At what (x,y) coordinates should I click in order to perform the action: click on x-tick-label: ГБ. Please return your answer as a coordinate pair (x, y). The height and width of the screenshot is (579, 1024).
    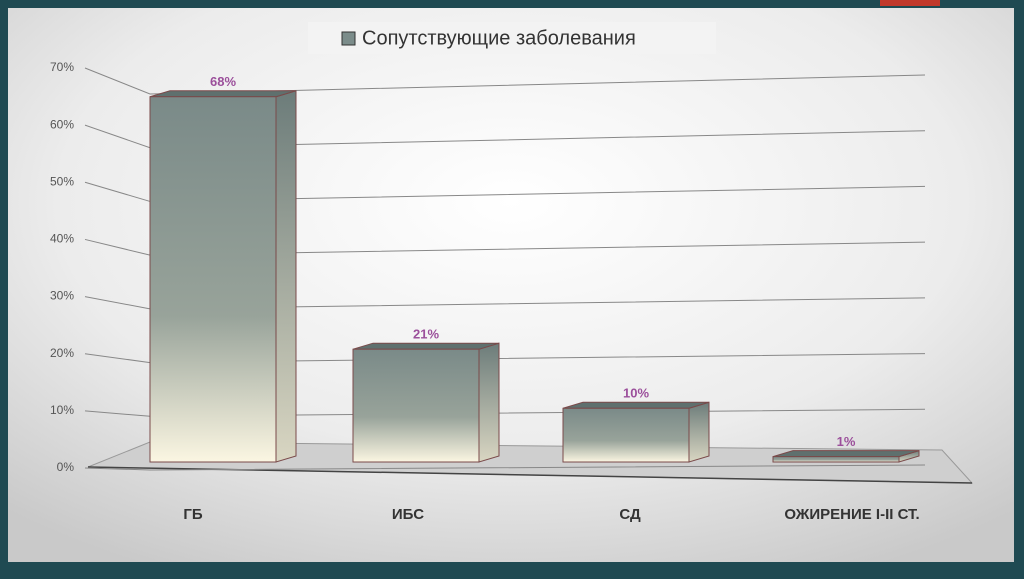
    Looking at the image, I should click on (193, 514).